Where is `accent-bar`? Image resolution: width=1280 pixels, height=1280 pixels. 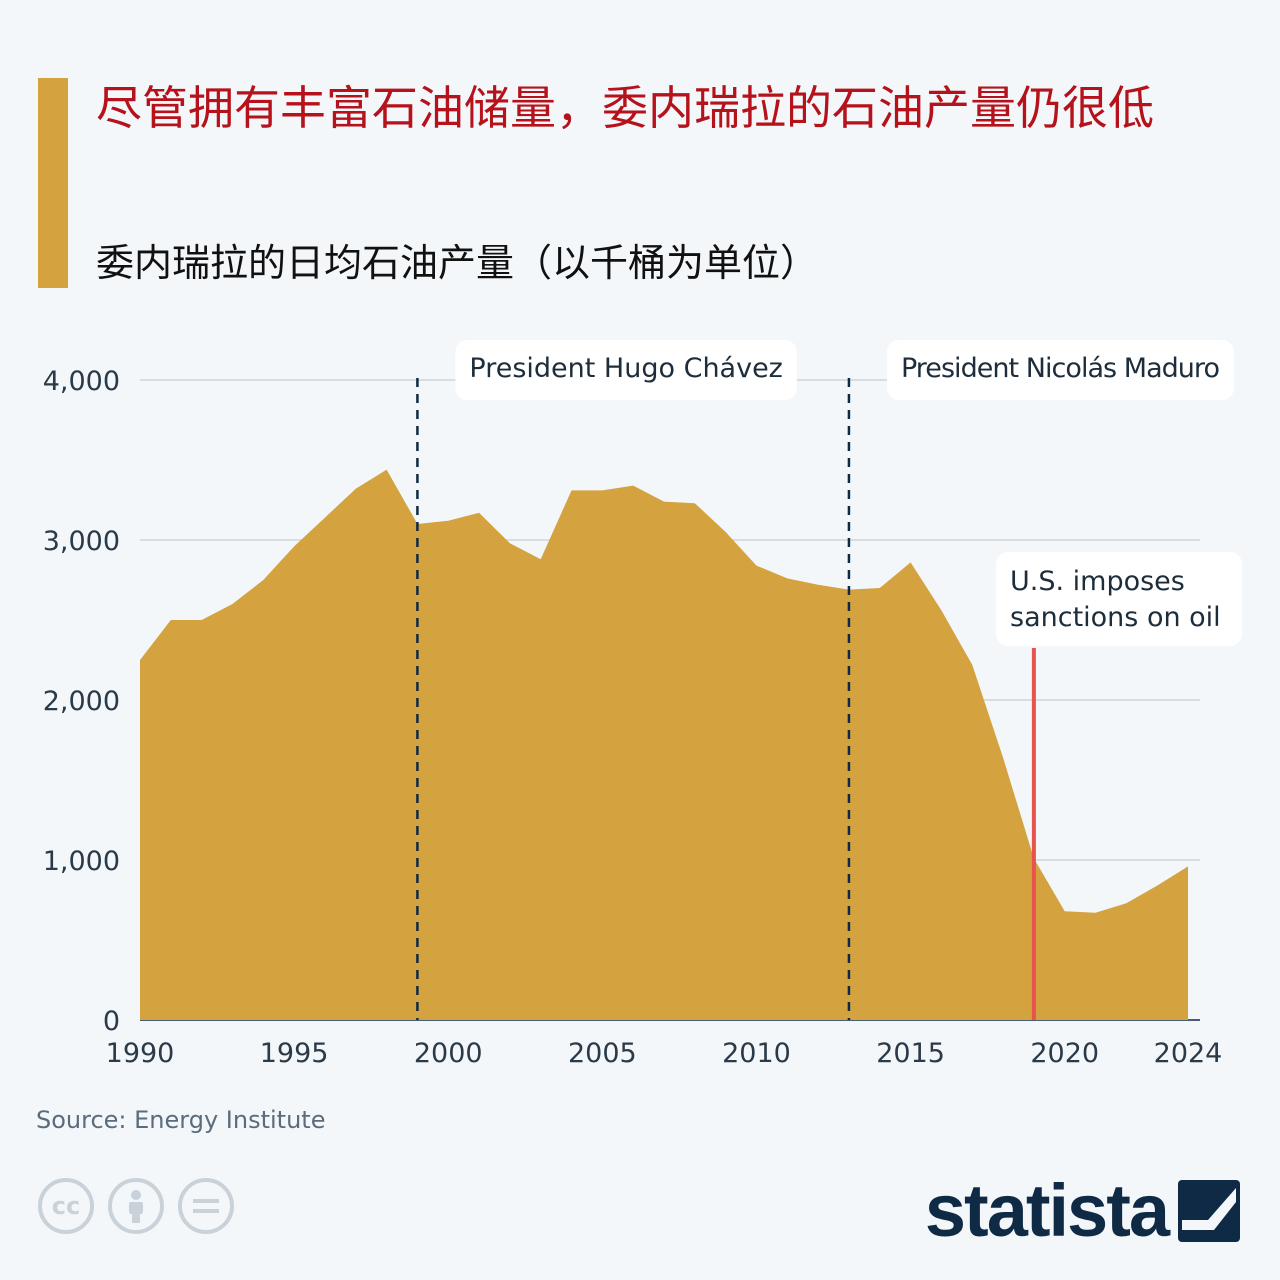 accent-bar is located at coordinates (53, 183).